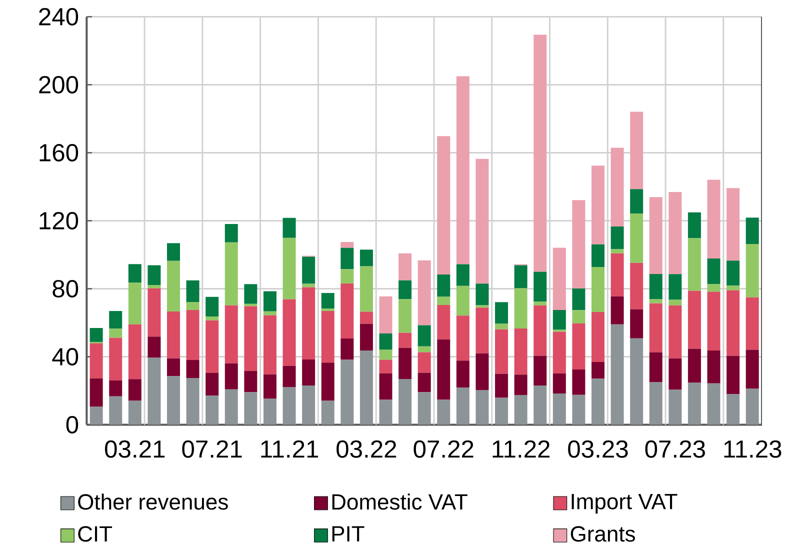 This screenshot has height=557, width=791. I want to click on legend-label: Import VAT, so click(625, 504).